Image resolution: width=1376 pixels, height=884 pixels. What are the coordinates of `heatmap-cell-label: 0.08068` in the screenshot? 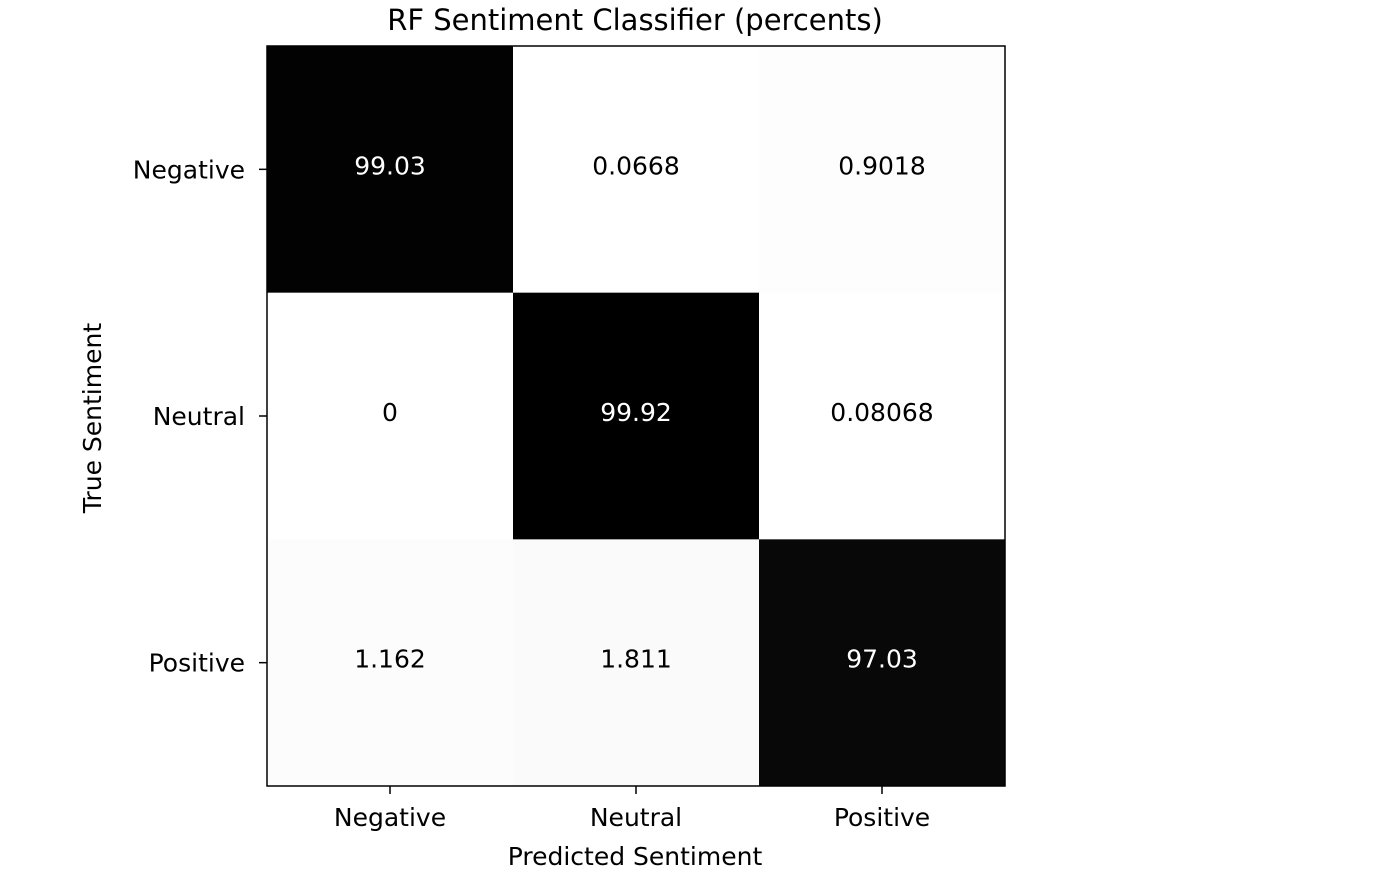 It's located at (881, 412).